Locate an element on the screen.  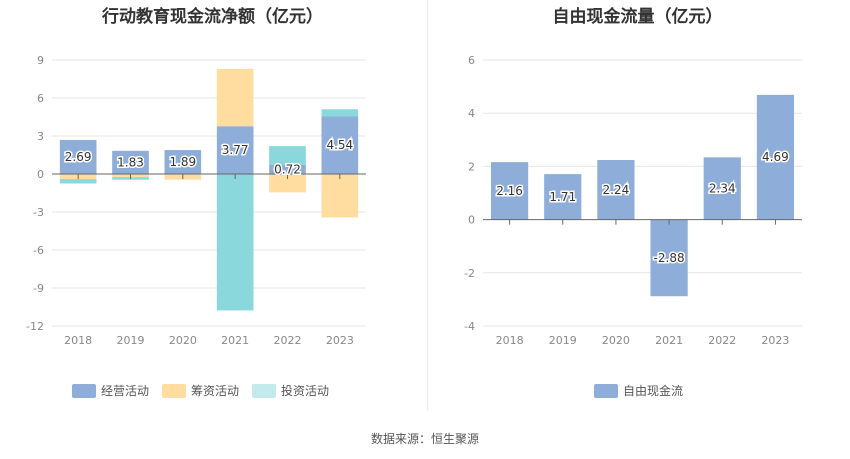
data-label: 4.54 is located at coordinates (339, 145).